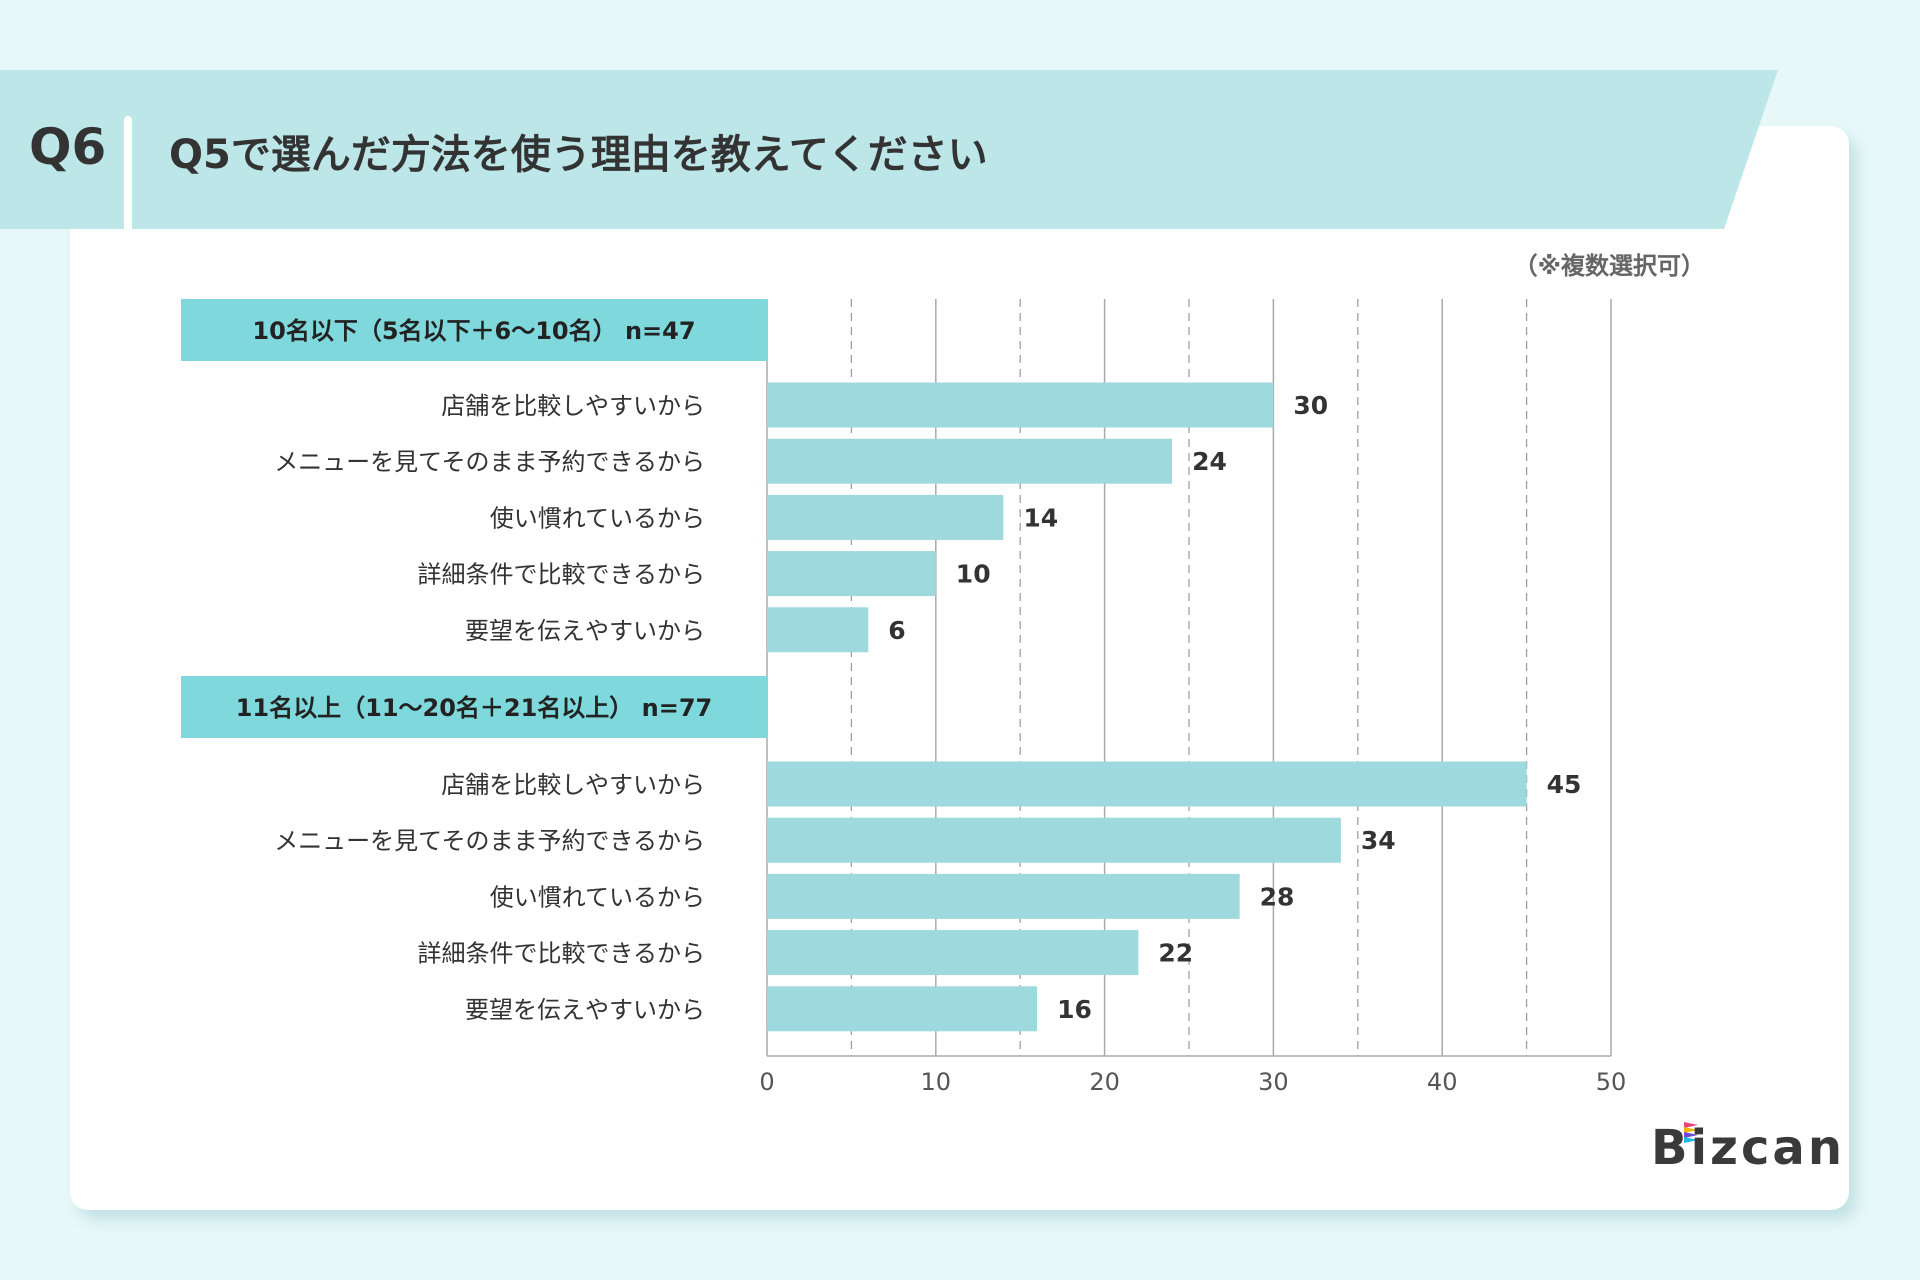  What do you see at coordinates (1564, 784) in the screenshot?
I see `data-label: 45` at bounding box center [1564, 784].